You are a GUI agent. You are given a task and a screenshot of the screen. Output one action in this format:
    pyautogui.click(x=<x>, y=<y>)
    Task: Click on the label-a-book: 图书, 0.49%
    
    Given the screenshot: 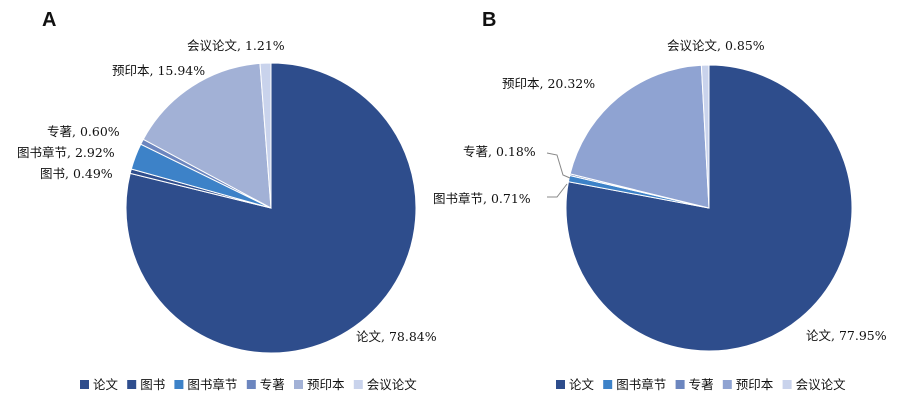 What is the action you would take?
    pyautogui.click(x=76, y=173)
    